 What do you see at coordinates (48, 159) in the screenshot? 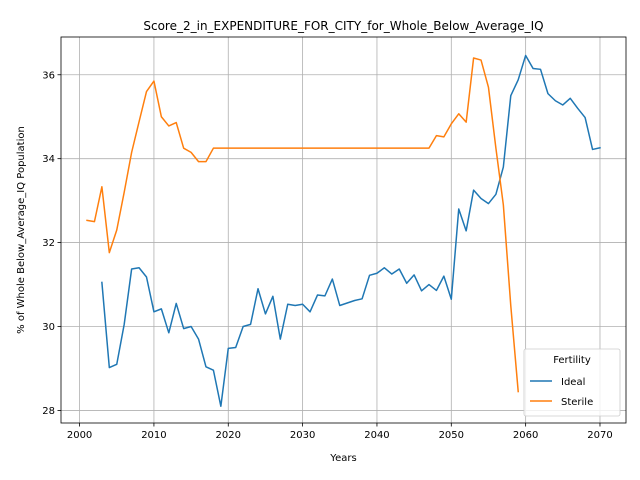
I see `y-tick-label: 34` at bounding box center [48, 159].